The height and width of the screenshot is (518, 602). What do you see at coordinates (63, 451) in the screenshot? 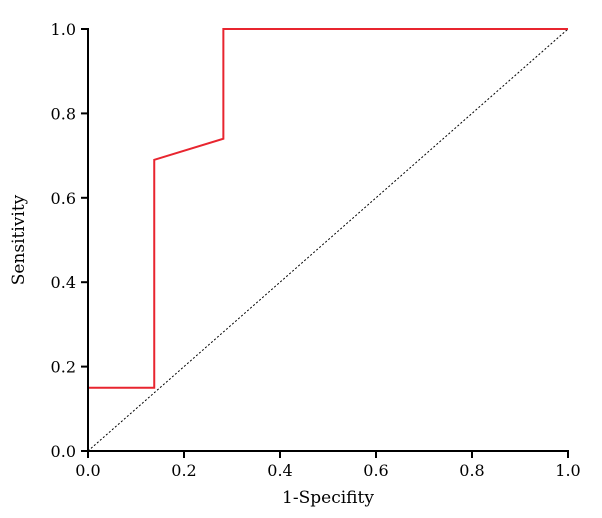
I see `y-tick-label: 0.0` at bounding box center [63, 451].